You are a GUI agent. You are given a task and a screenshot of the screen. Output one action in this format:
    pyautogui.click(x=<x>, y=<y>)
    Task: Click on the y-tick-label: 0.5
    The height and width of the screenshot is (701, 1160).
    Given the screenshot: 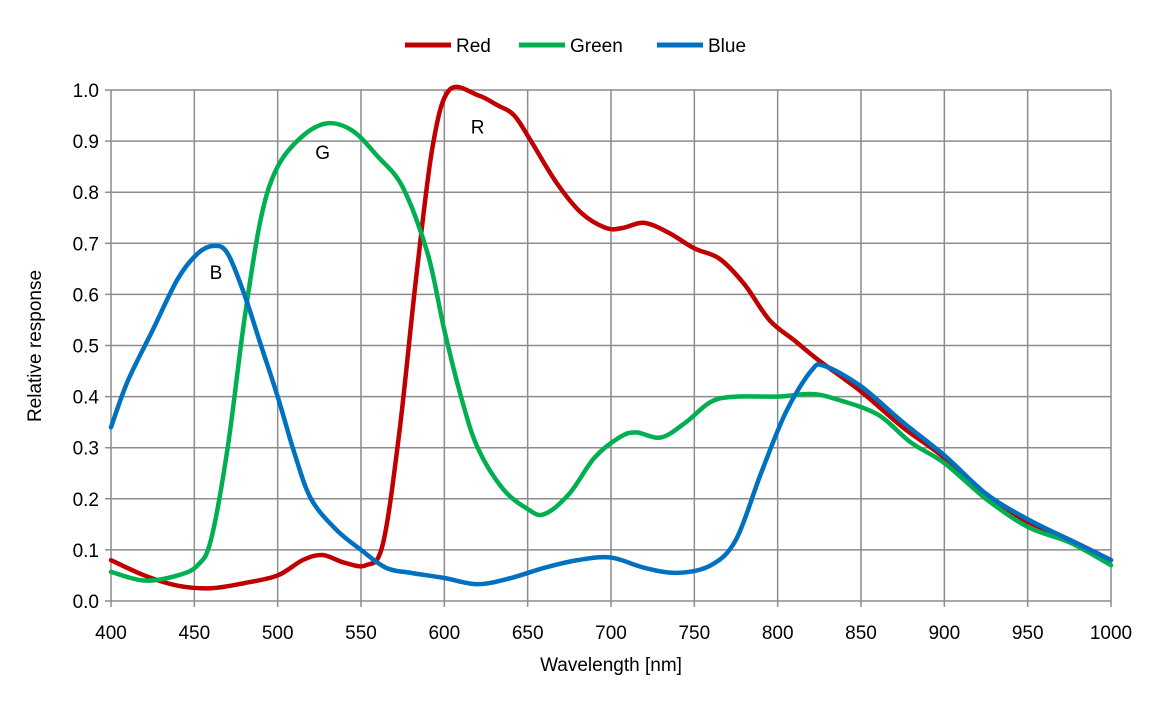 What is the action you would take?
    pyautogui.click(x=86, y=347)
    